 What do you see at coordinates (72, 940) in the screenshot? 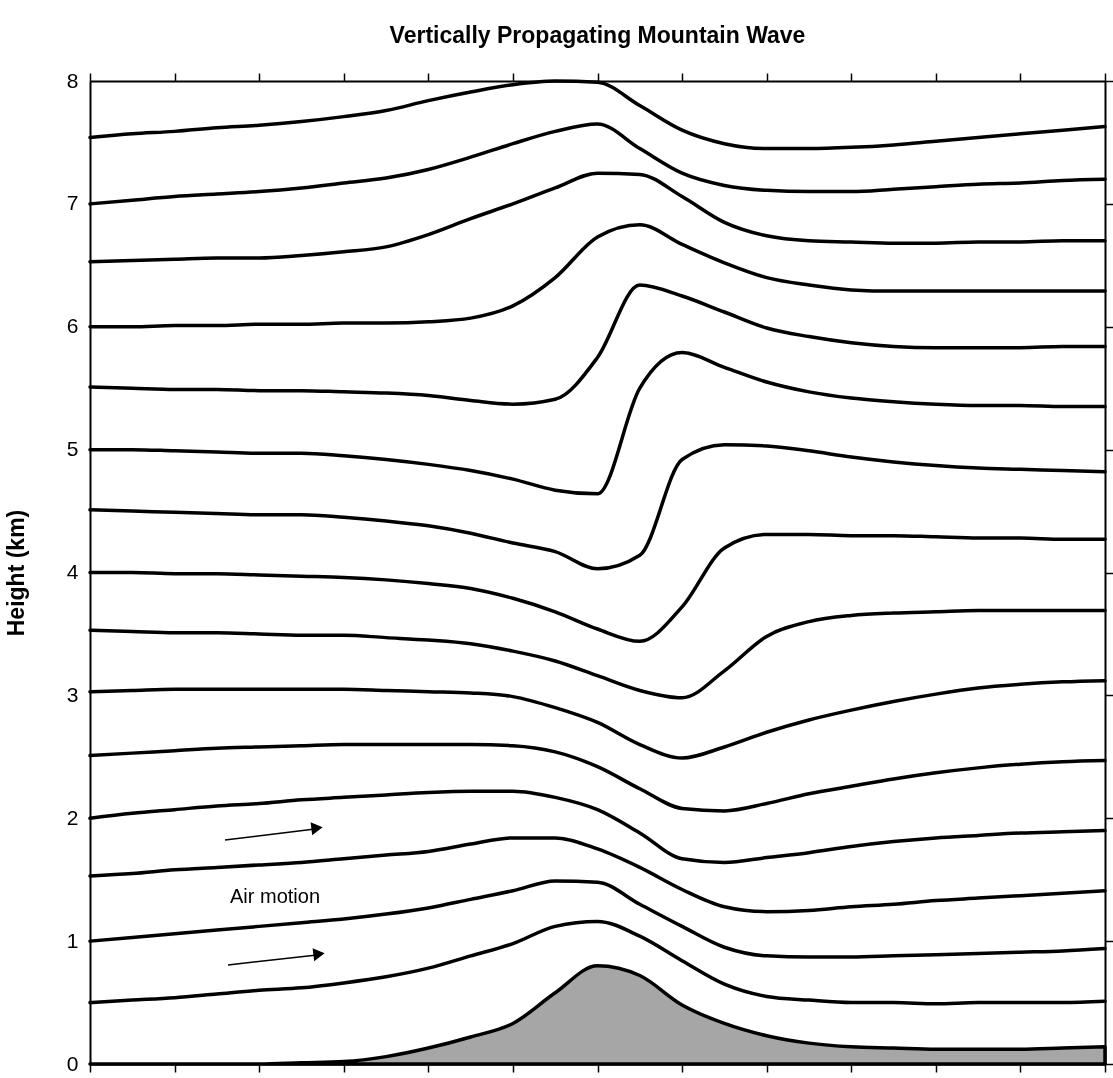
I see `y-tick-label: 1` at bounding box center [72, 940].